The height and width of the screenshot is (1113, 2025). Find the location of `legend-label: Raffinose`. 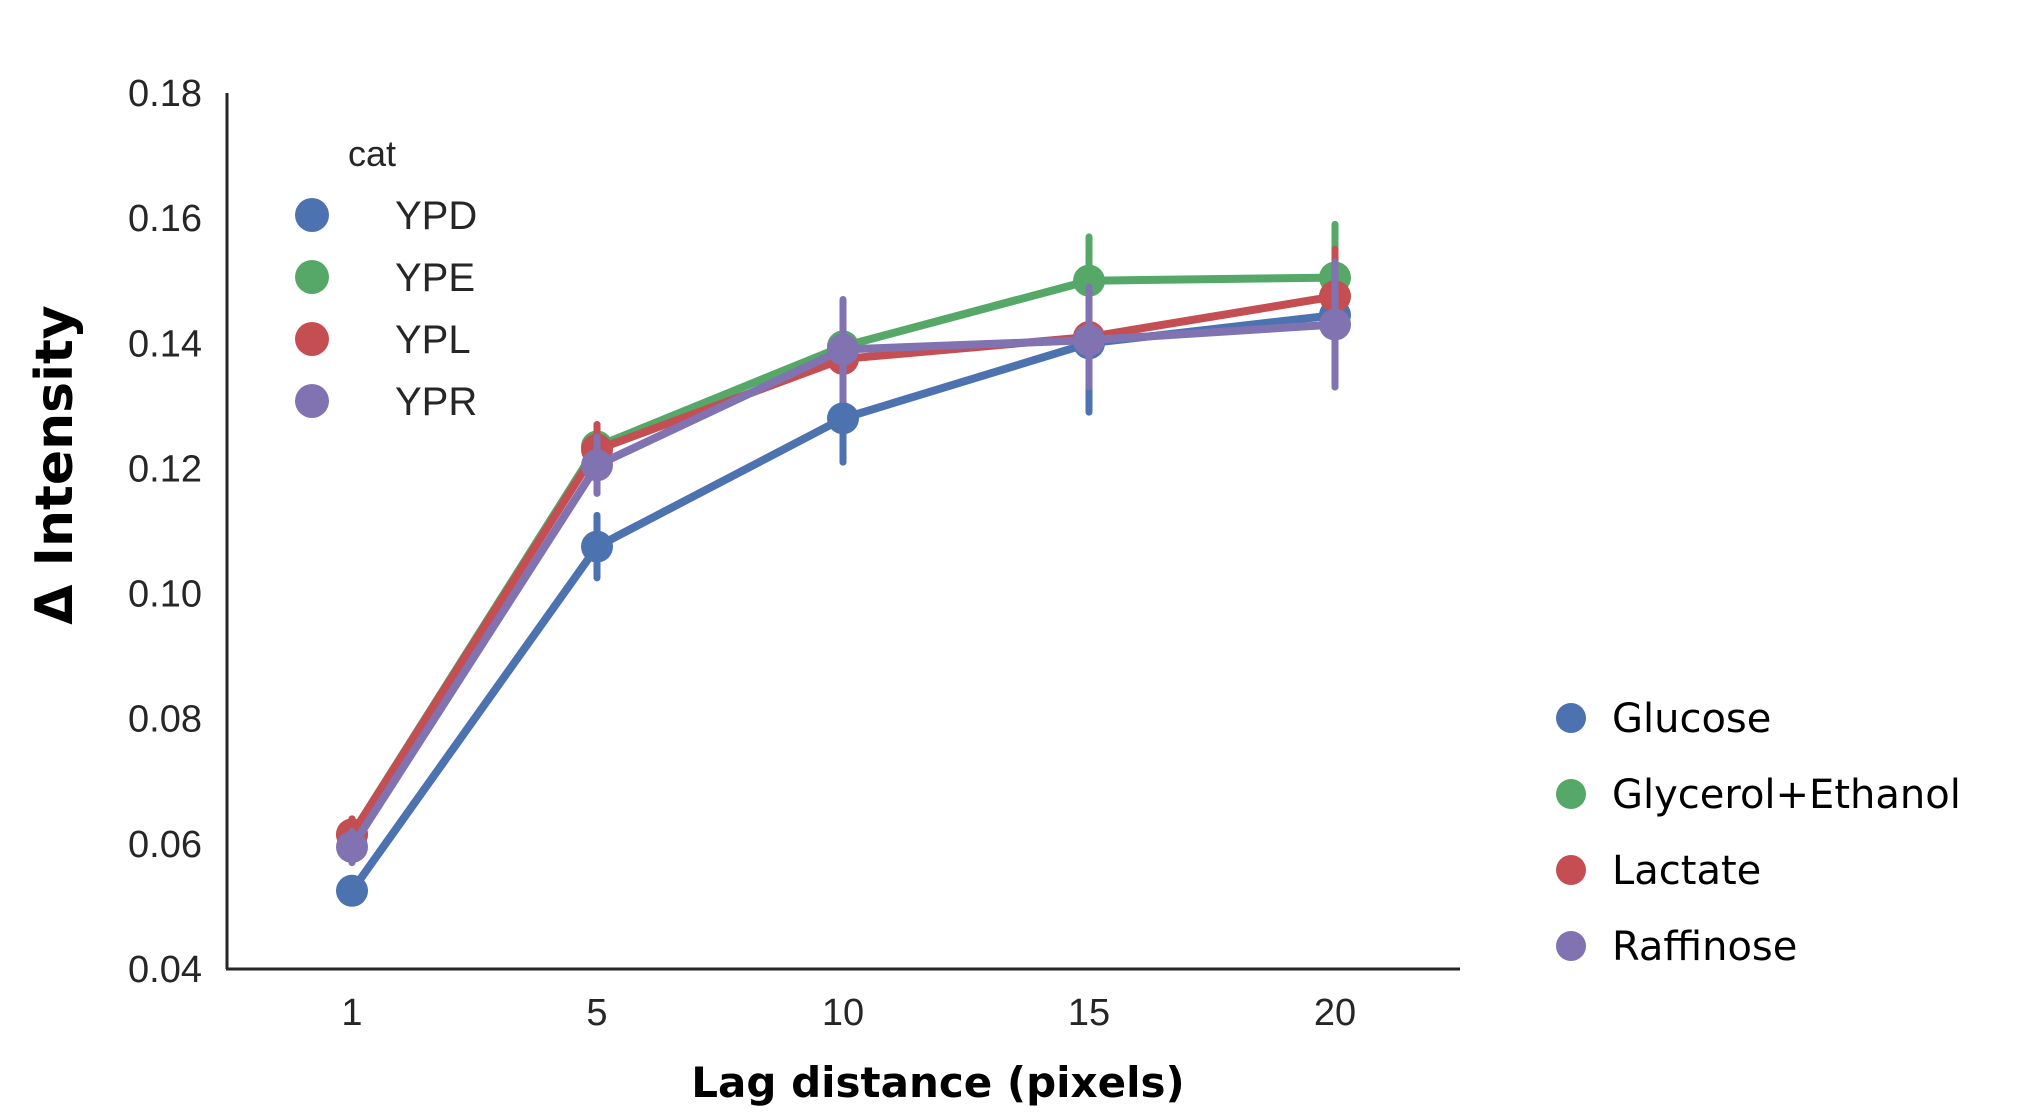

legend-label: Raffinose is located at coordinates (1704, 947).